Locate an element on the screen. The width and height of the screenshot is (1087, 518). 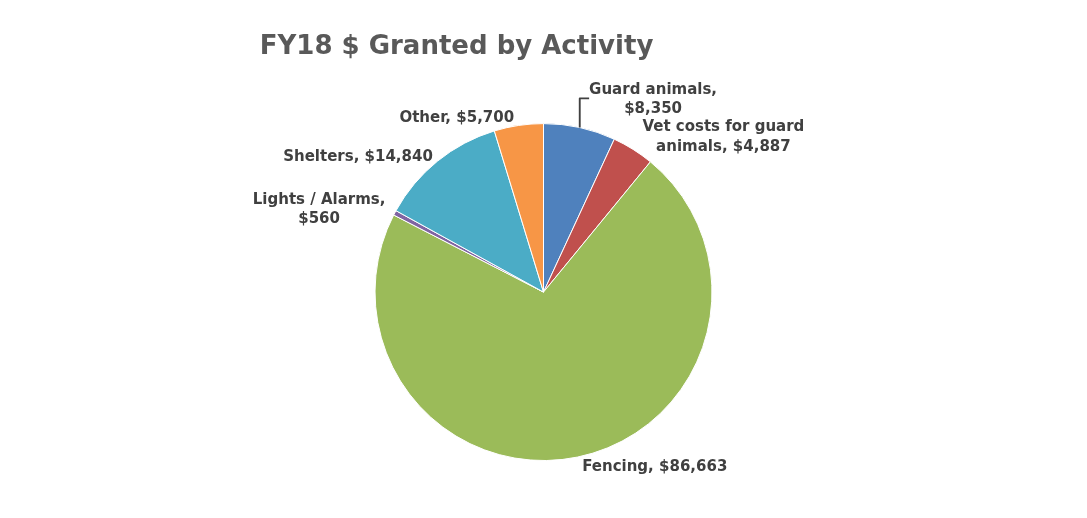
slice-label: Lights / Alarms, $560 is located at coordinates (319, 208).